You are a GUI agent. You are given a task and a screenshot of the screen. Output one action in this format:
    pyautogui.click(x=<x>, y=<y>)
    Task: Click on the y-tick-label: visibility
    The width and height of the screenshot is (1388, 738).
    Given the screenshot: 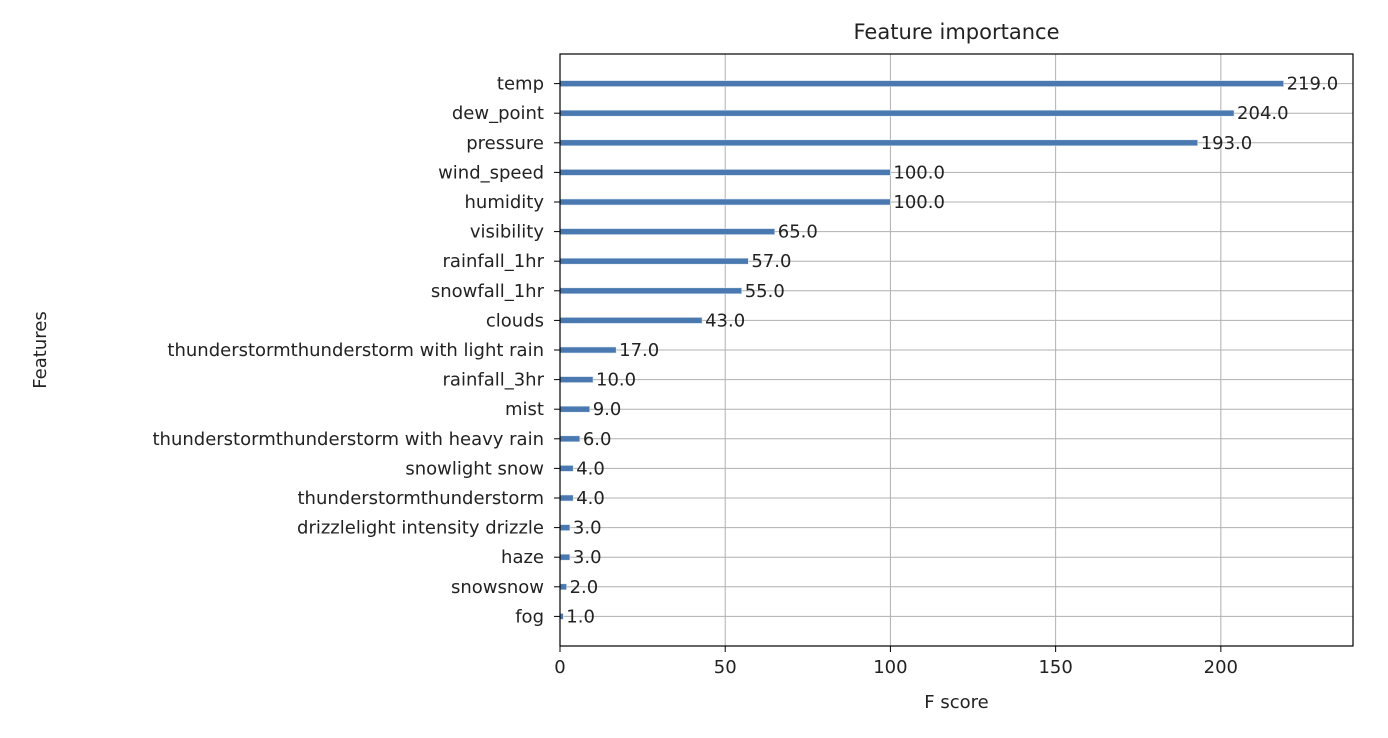 What is the action you would take?
    pyautogui.click(x=507, y=232)
    